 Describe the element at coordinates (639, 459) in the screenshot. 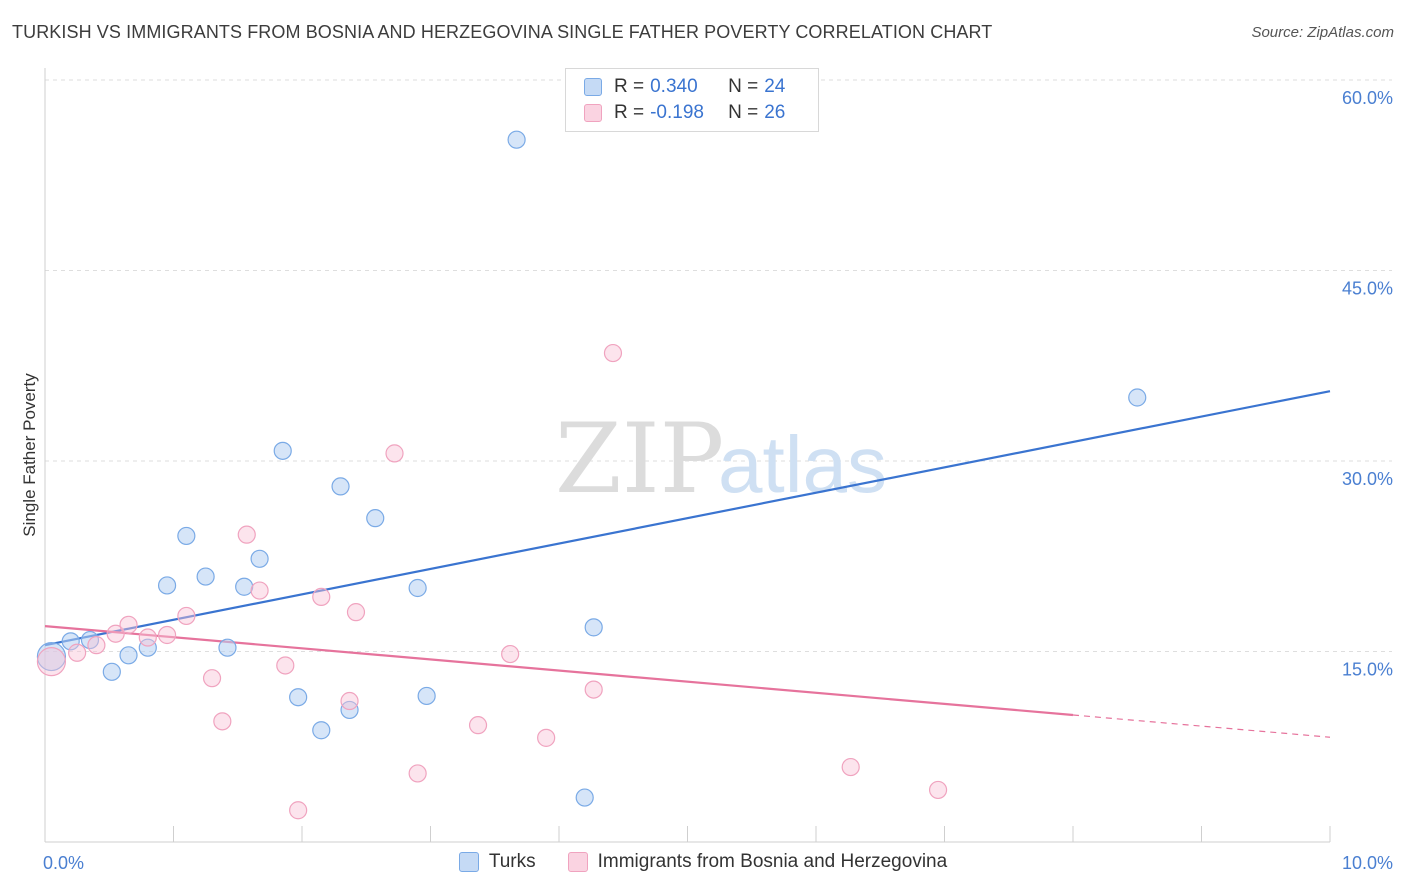

I see `watermark-zip: ZIP` at that location.